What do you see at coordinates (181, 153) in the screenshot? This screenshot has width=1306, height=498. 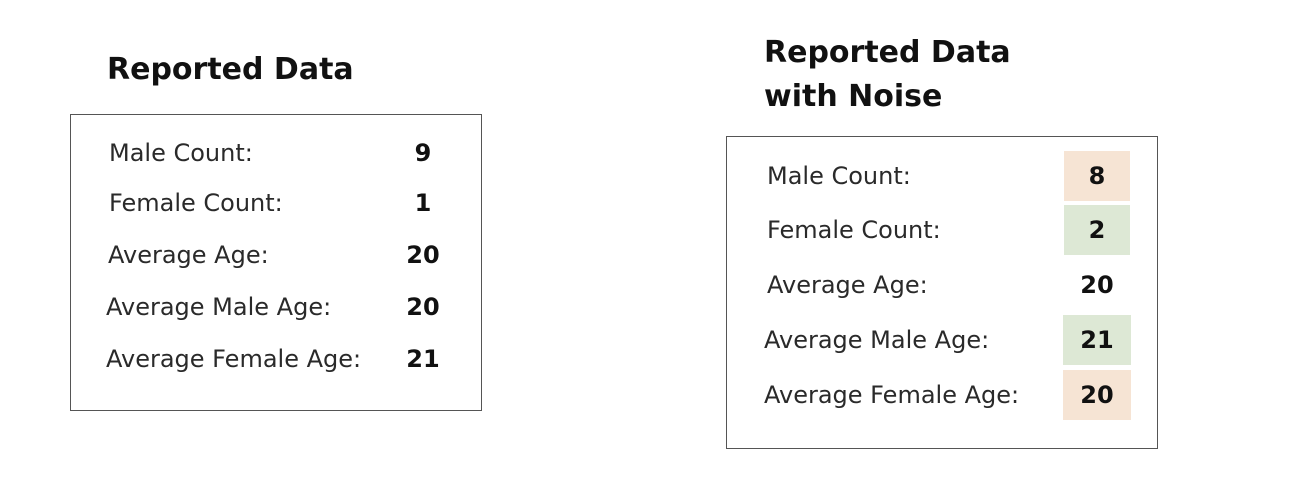 I see `male-count-label: Male Count:` at bounding box center [181, 153].